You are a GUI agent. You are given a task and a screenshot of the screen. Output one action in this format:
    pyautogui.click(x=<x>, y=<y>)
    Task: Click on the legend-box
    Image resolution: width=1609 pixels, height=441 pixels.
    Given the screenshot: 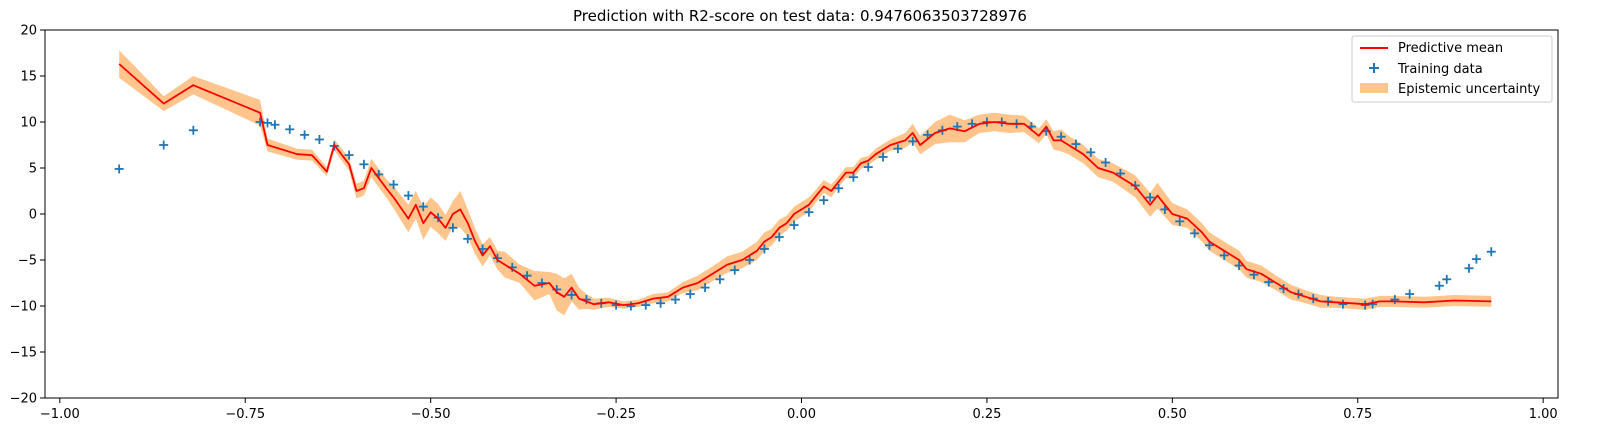 What is the action you would take?
    pyautogui.click(x=1452, y=69)
    